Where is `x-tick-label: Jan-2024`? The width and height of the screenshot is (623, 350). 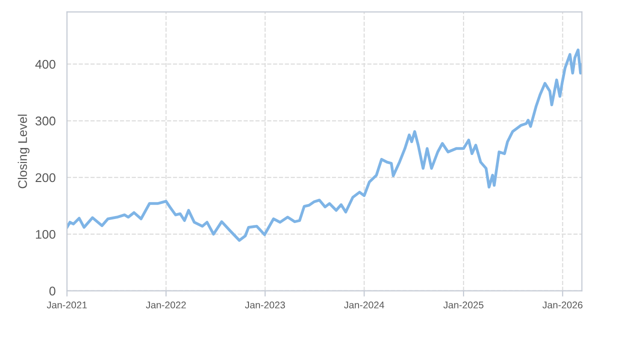 x-tick-label: Jan-2024 is located at coordinates (364, 305).